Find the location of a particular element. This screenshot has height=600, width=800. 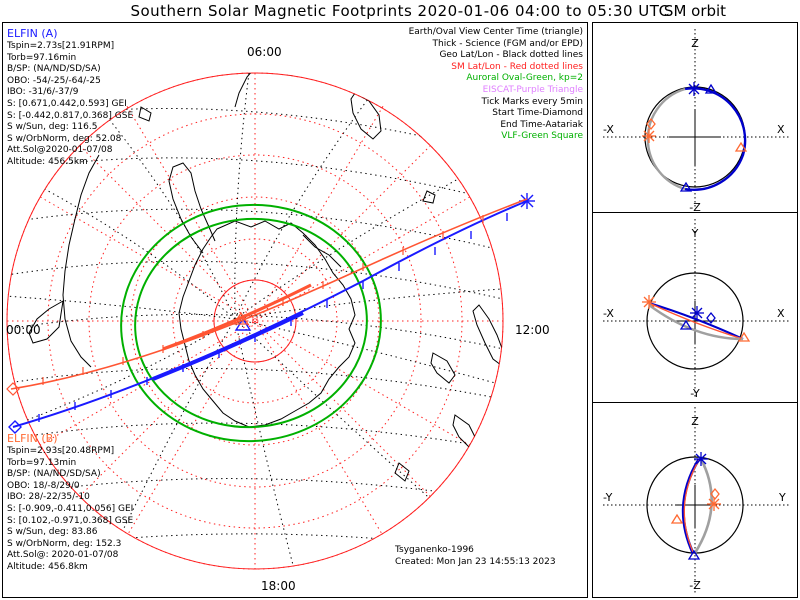

start-time-diamond-b is located at coordinates (13, 389).